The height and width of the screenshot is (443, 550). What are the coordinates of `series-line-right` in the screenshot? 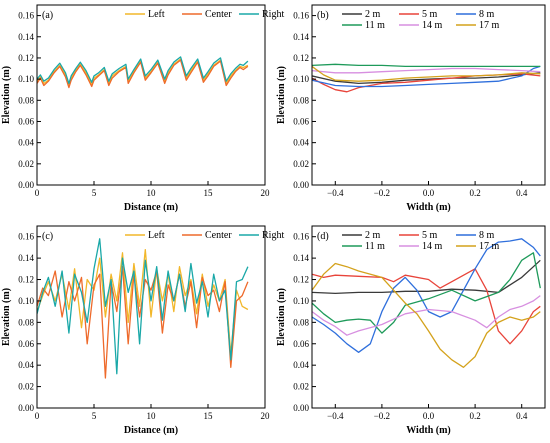 It's located at (143, 70).